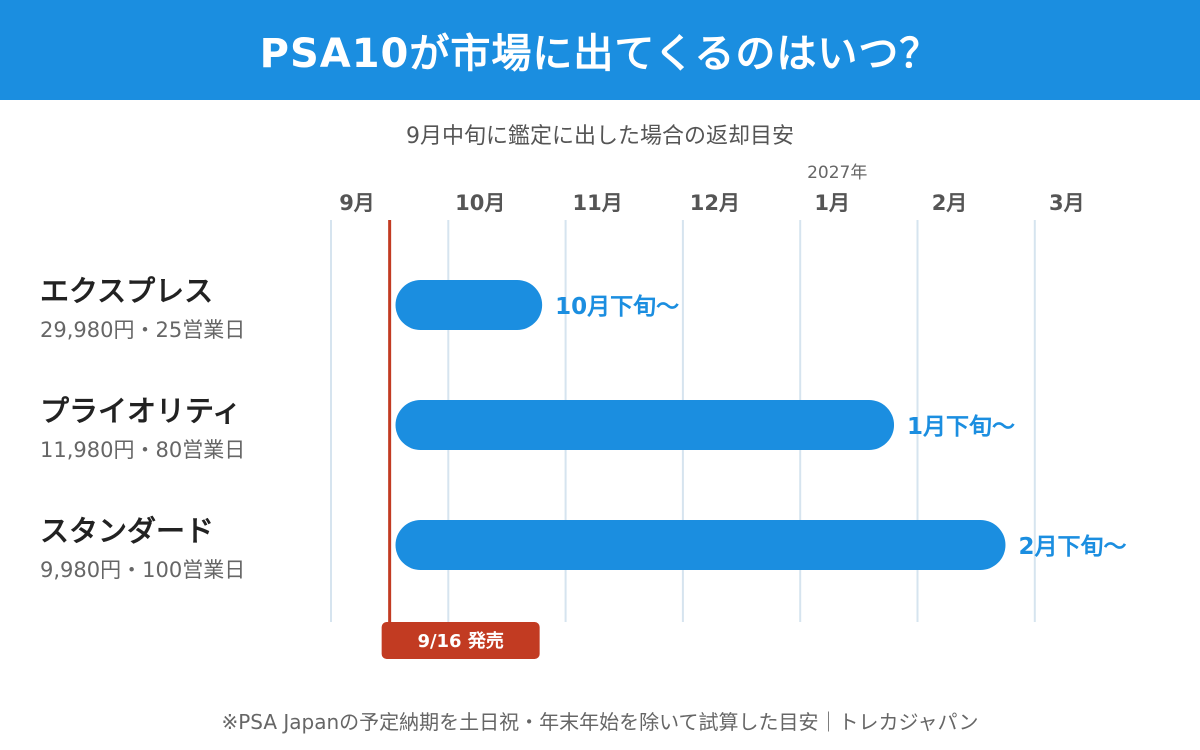  I want to click on row-name: エクスプレス, so click(126, 291).